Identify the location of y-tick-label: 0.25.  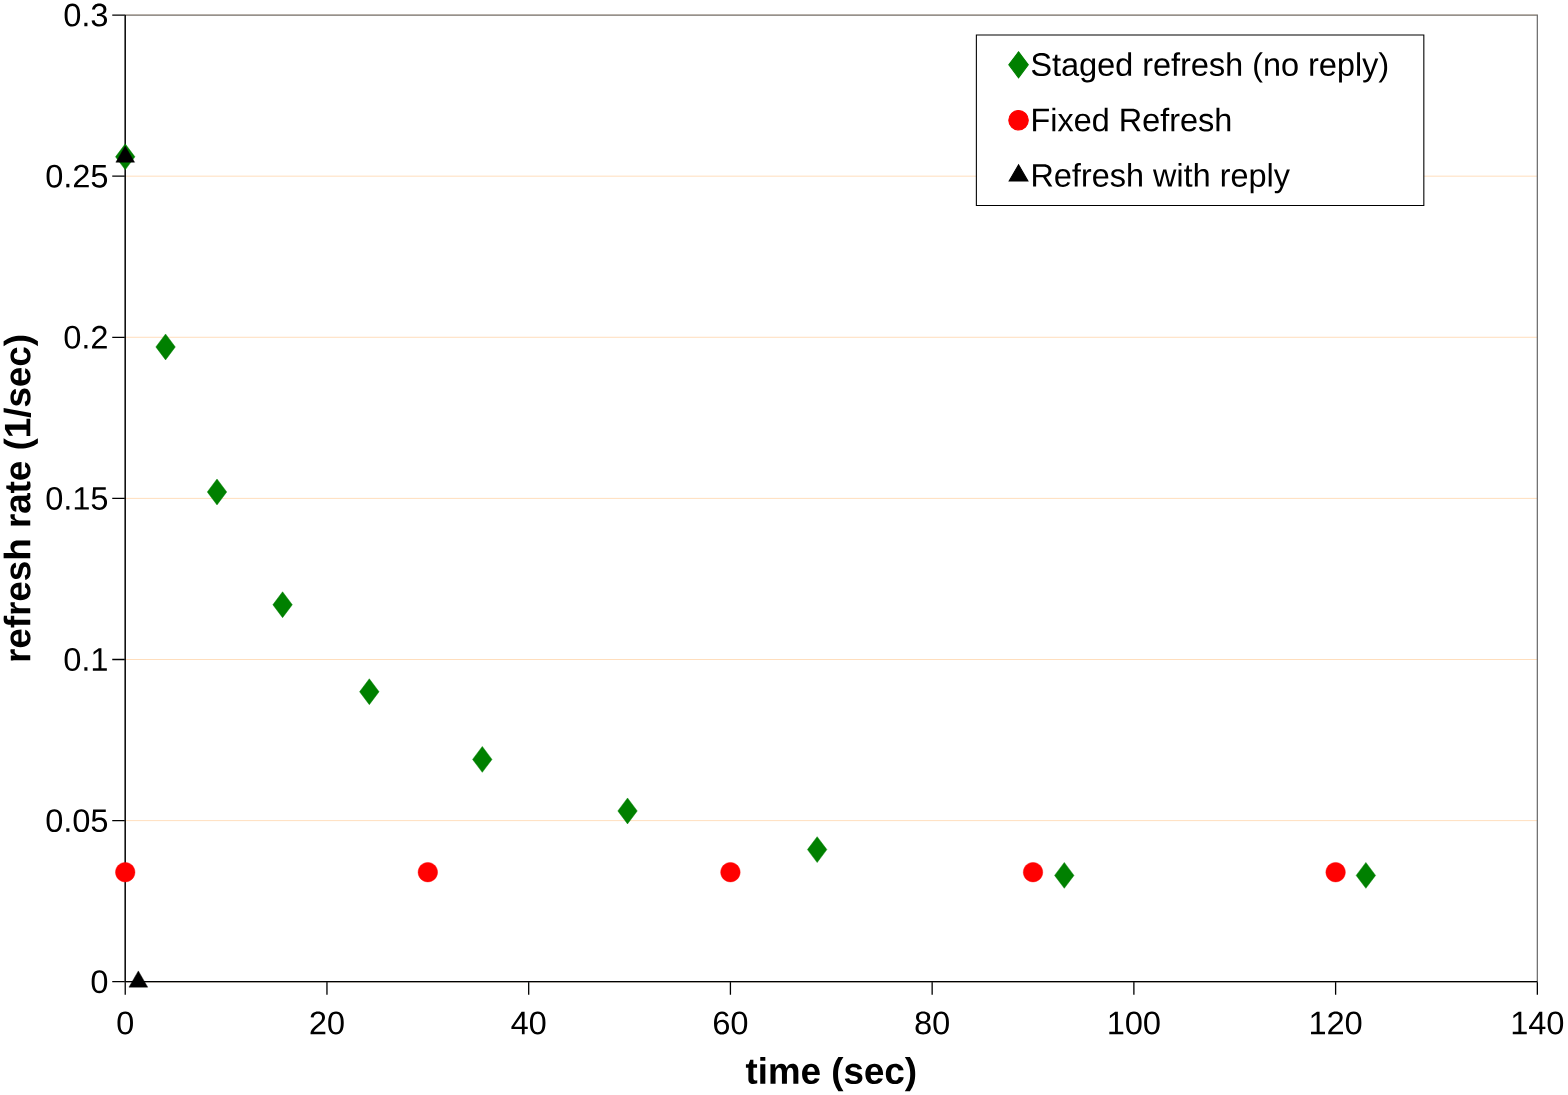
(77, 176).